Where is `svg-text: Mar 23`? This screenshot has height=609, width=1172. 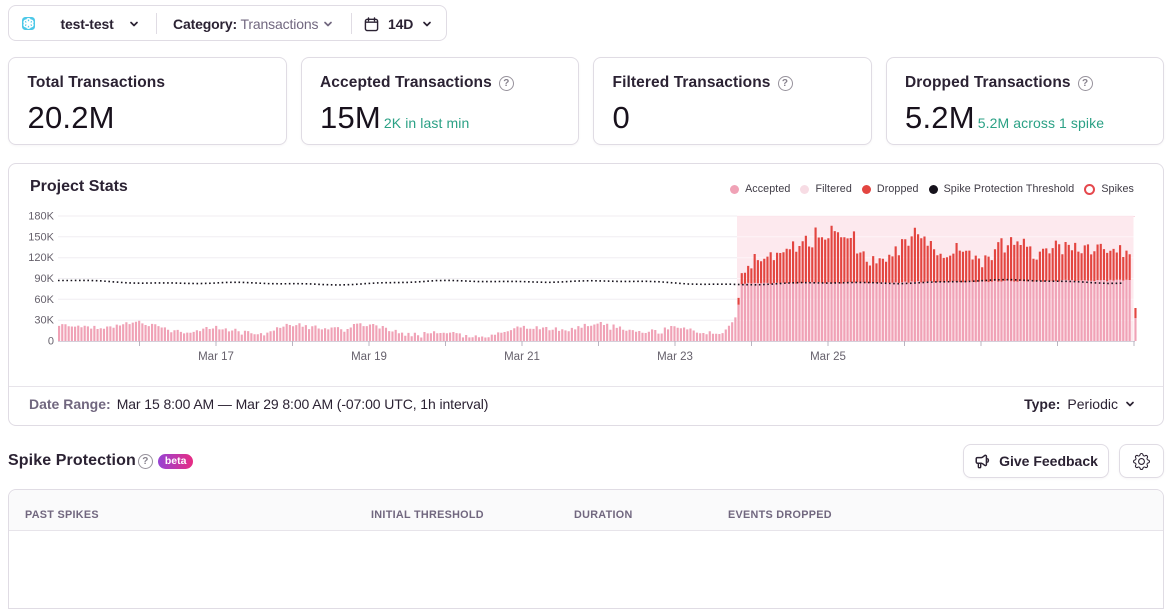
svg-text: Mar 23 is located at coordinates (675, 357).